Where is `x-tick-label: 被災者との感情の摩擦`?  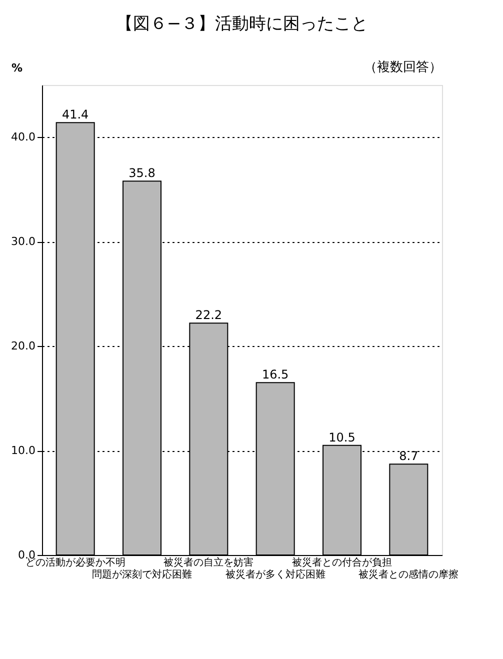
x-tick-label: 被災者との感情の摩擦 is located at coordinates (408, 574).